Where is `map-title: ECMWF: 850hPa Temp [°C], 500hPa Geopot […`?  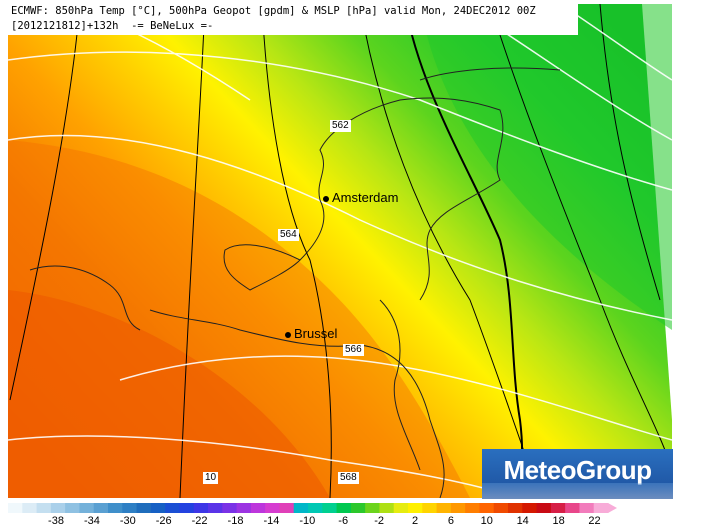 map-title: ECMWF: 850hPa Temp [°C], 500hPa Geopot [… is located at coordinates (293, 19).